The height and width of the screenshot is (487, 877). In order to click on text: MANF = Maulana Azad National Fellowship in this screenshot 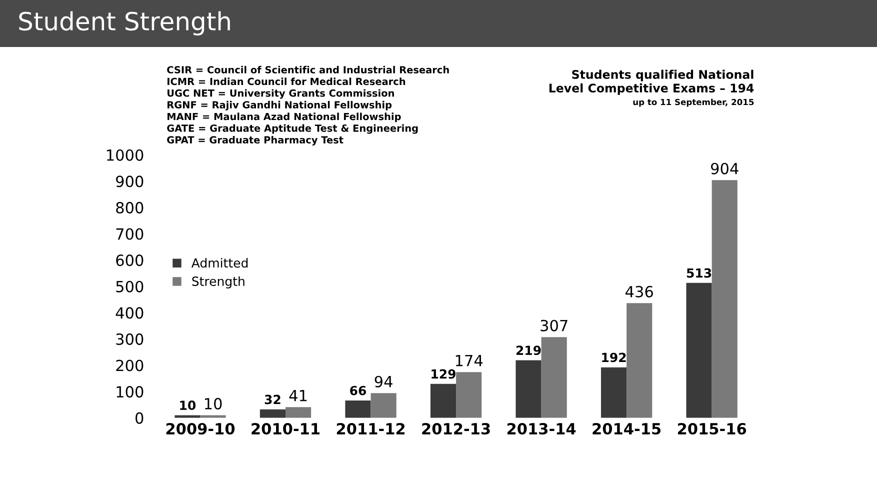, I will do `click(284, 117)`.